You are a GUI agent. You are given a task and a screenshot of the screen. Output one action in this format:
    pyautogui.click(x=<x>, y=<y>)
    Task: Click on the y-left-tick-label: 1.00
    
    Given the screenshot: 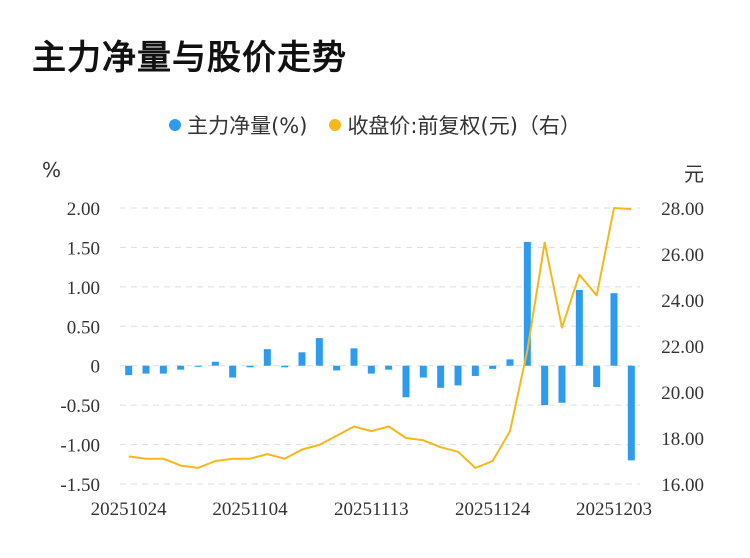 What is the action you would take?
    pyautogui.click(x=83, y=288)
    